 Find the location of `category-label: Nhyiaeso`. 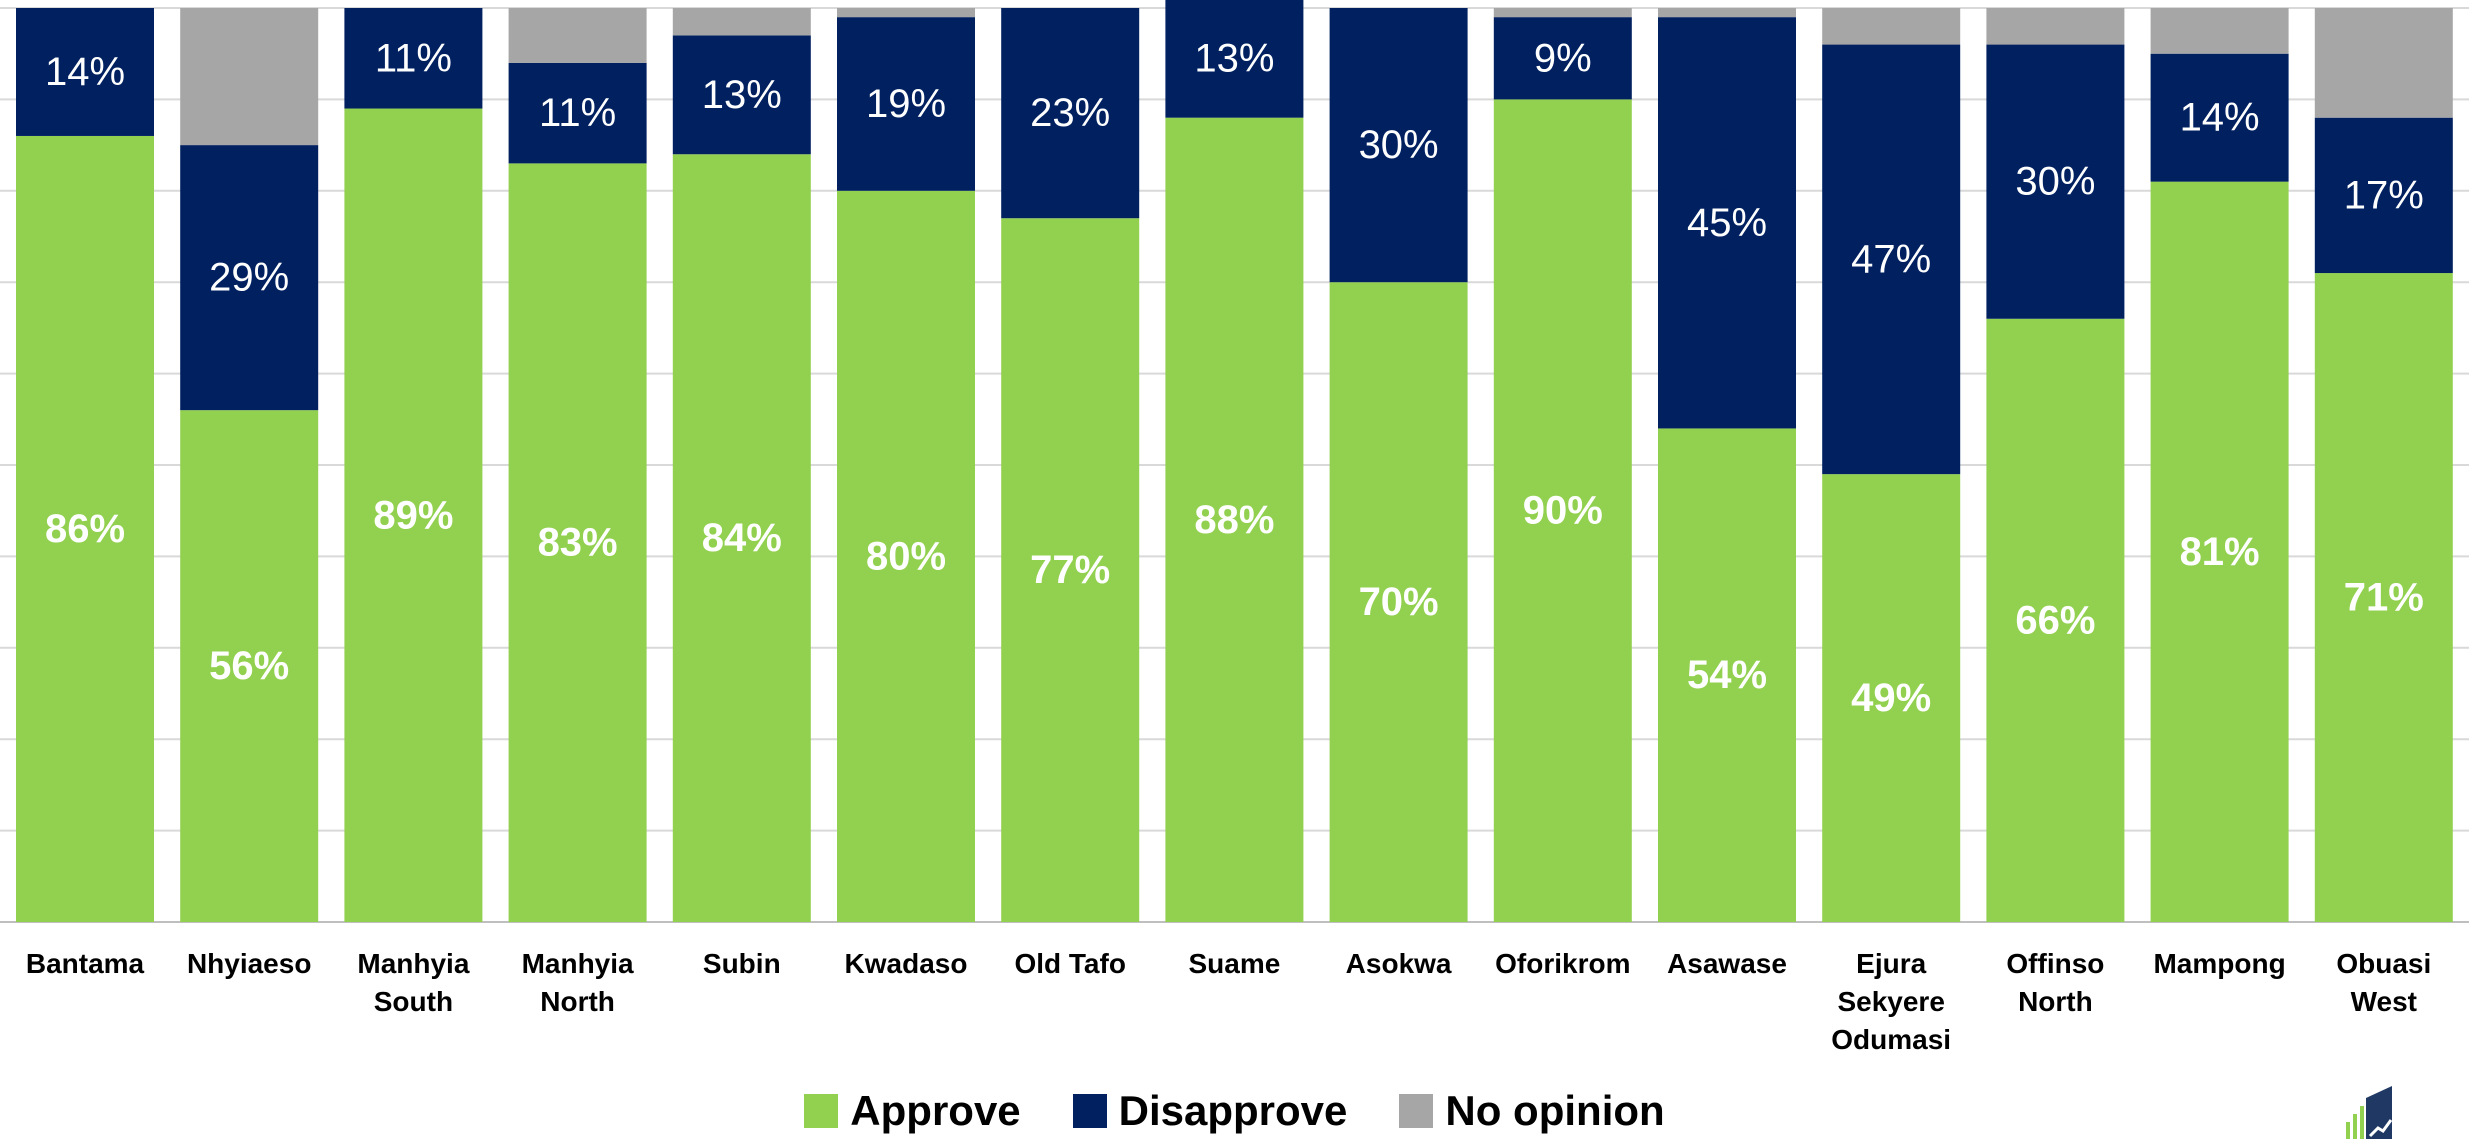

category-label: Nhyiaeso is located at coordinates (249, 963).